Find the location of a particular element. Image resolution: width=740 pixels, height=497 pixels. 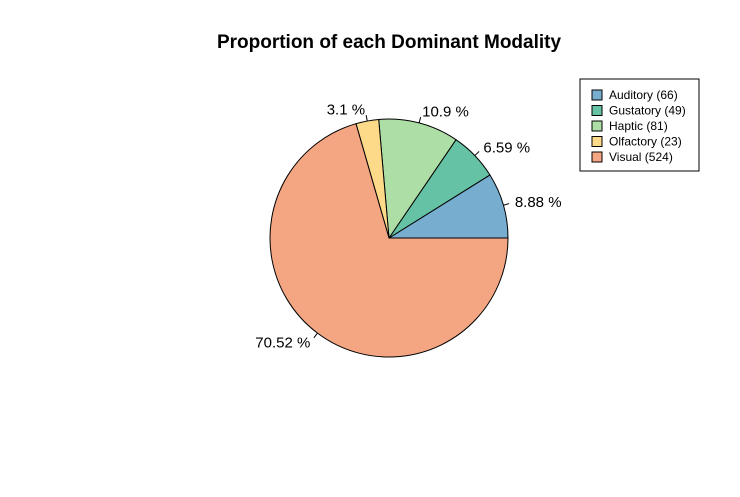

legend-entry: Haptic (81) is located at coordinates (638, 126).